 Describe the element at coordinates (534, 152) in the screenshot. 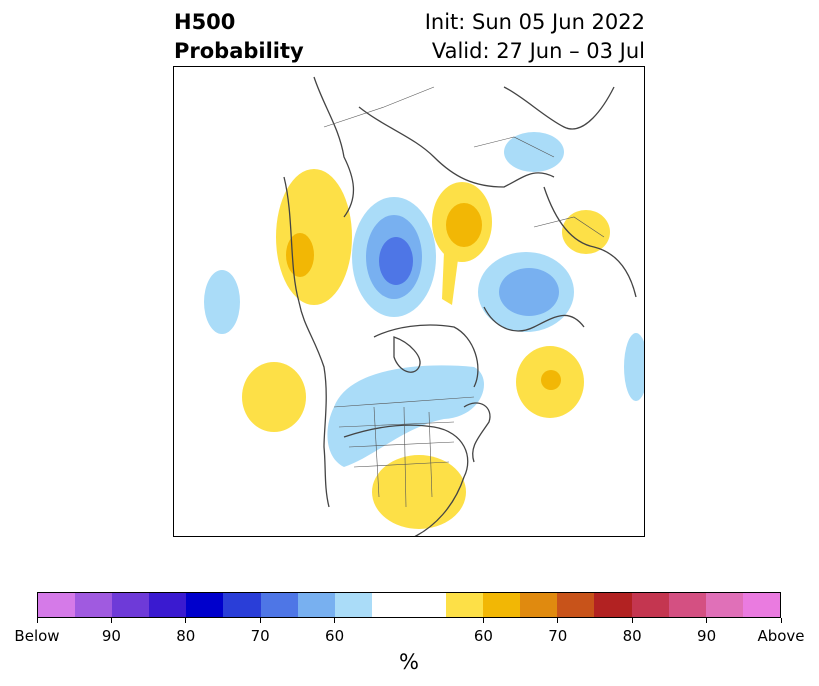

I see `below-region-north` at that location.